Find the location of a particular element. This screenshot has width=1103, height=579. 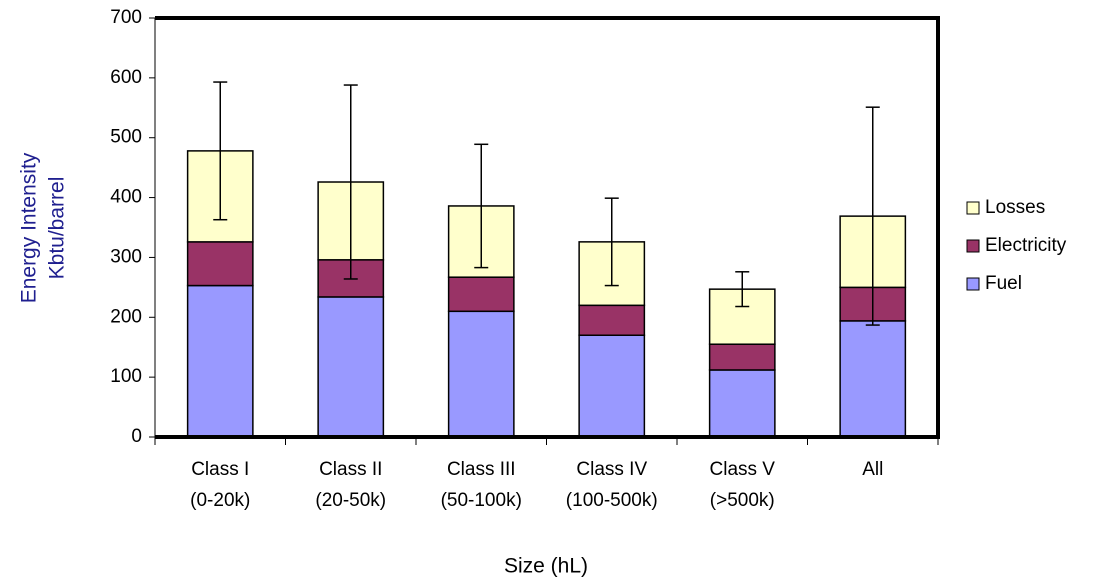

y-tick-label: 100 is located at coordinates (126, 376).